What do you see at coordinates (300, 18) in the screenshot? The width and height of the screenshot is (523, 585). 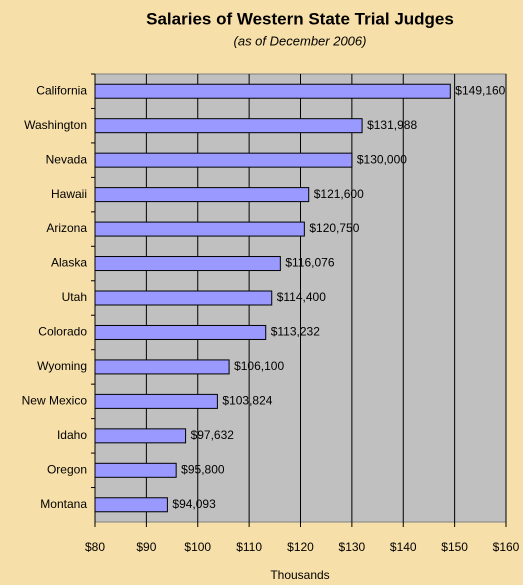 I see `chart-title: Salaries of Western State Trial Judges` at bounding box center [300, 18].